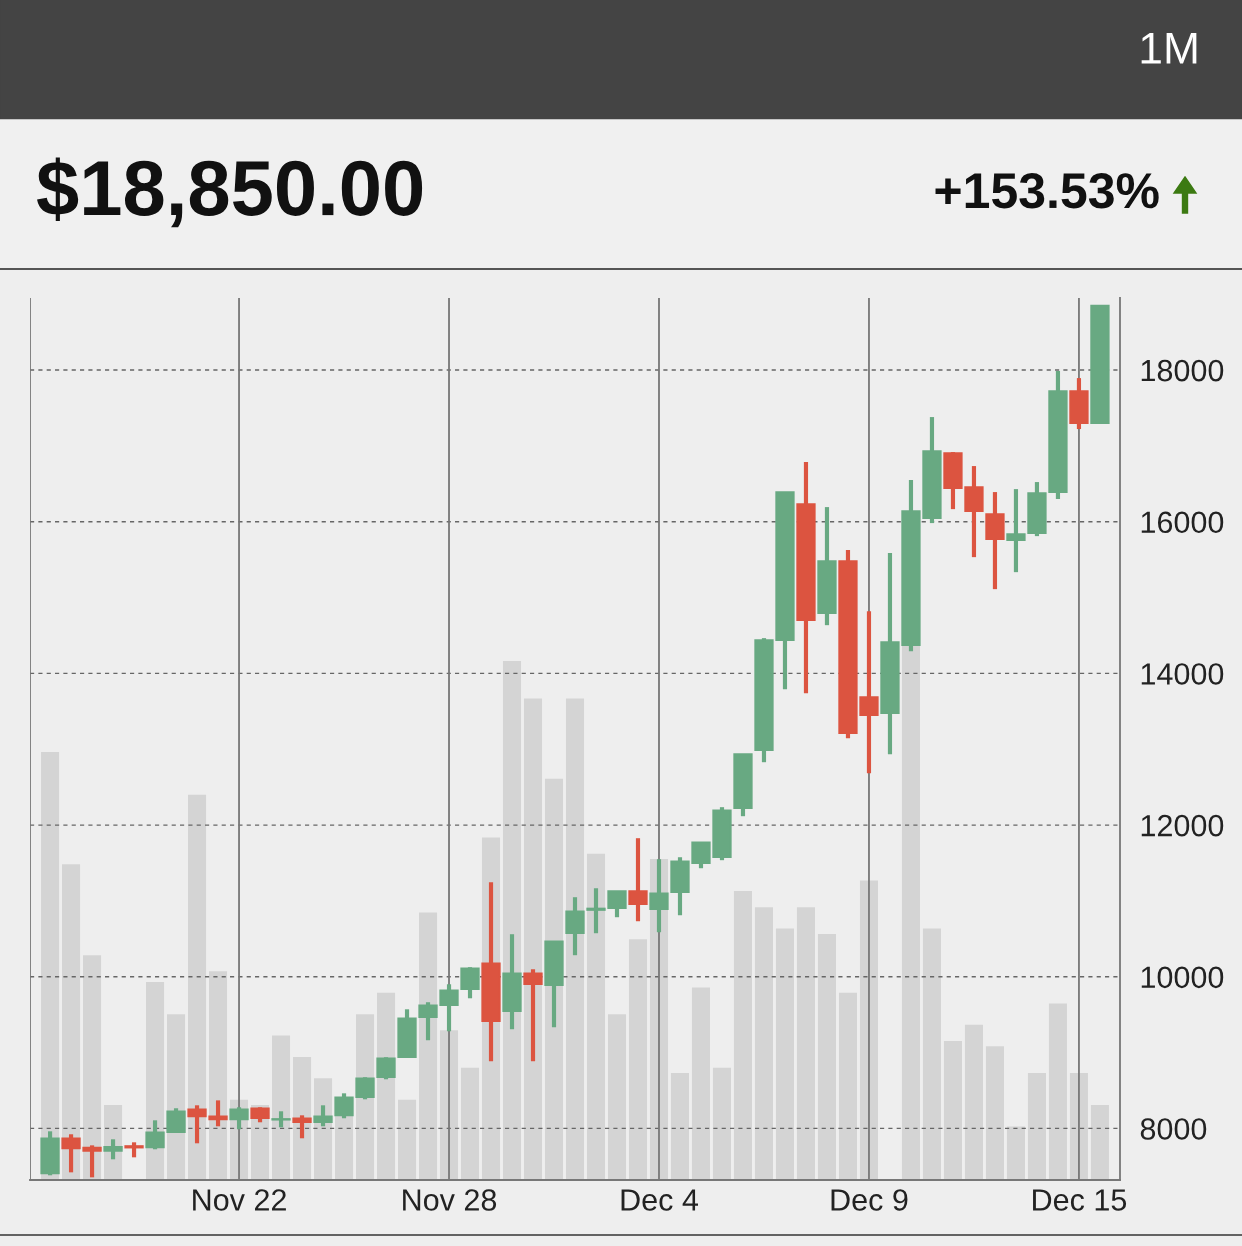 This screenshot has width=1242, height=1246. Describe the element at coordinates (1182, 522) in the screenshot. I see `y-tick-label: 16000` at that location.